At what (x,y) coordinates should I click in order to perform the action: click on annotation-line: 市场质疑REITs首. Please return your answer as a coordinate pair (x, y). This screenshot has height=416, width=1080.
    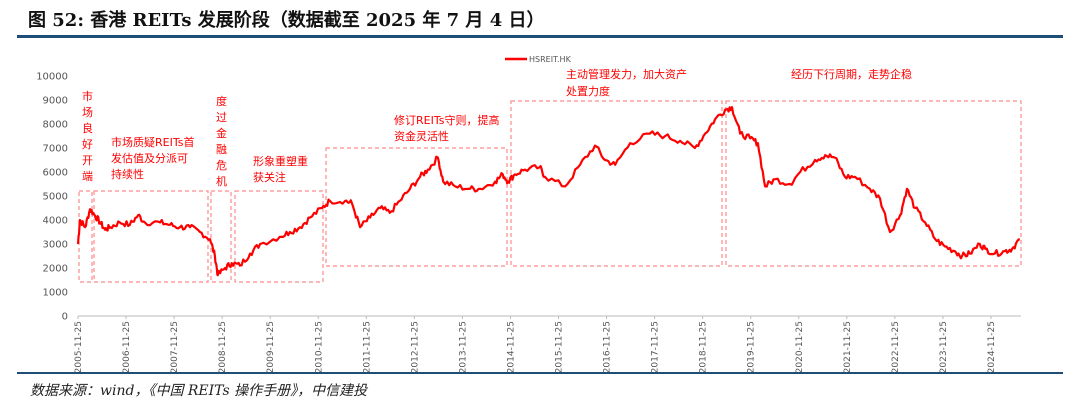
    Looking at the image, I should click on (152, 142).